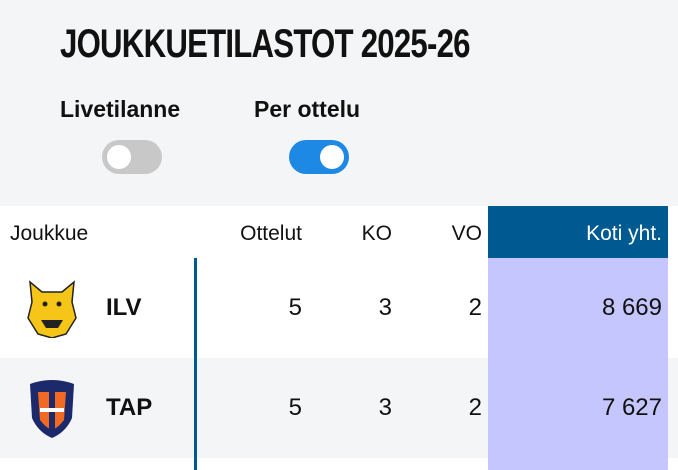 This screenshot has width=678, height=470. I want to click on ilves-lynx-logo, so click(52, 309).